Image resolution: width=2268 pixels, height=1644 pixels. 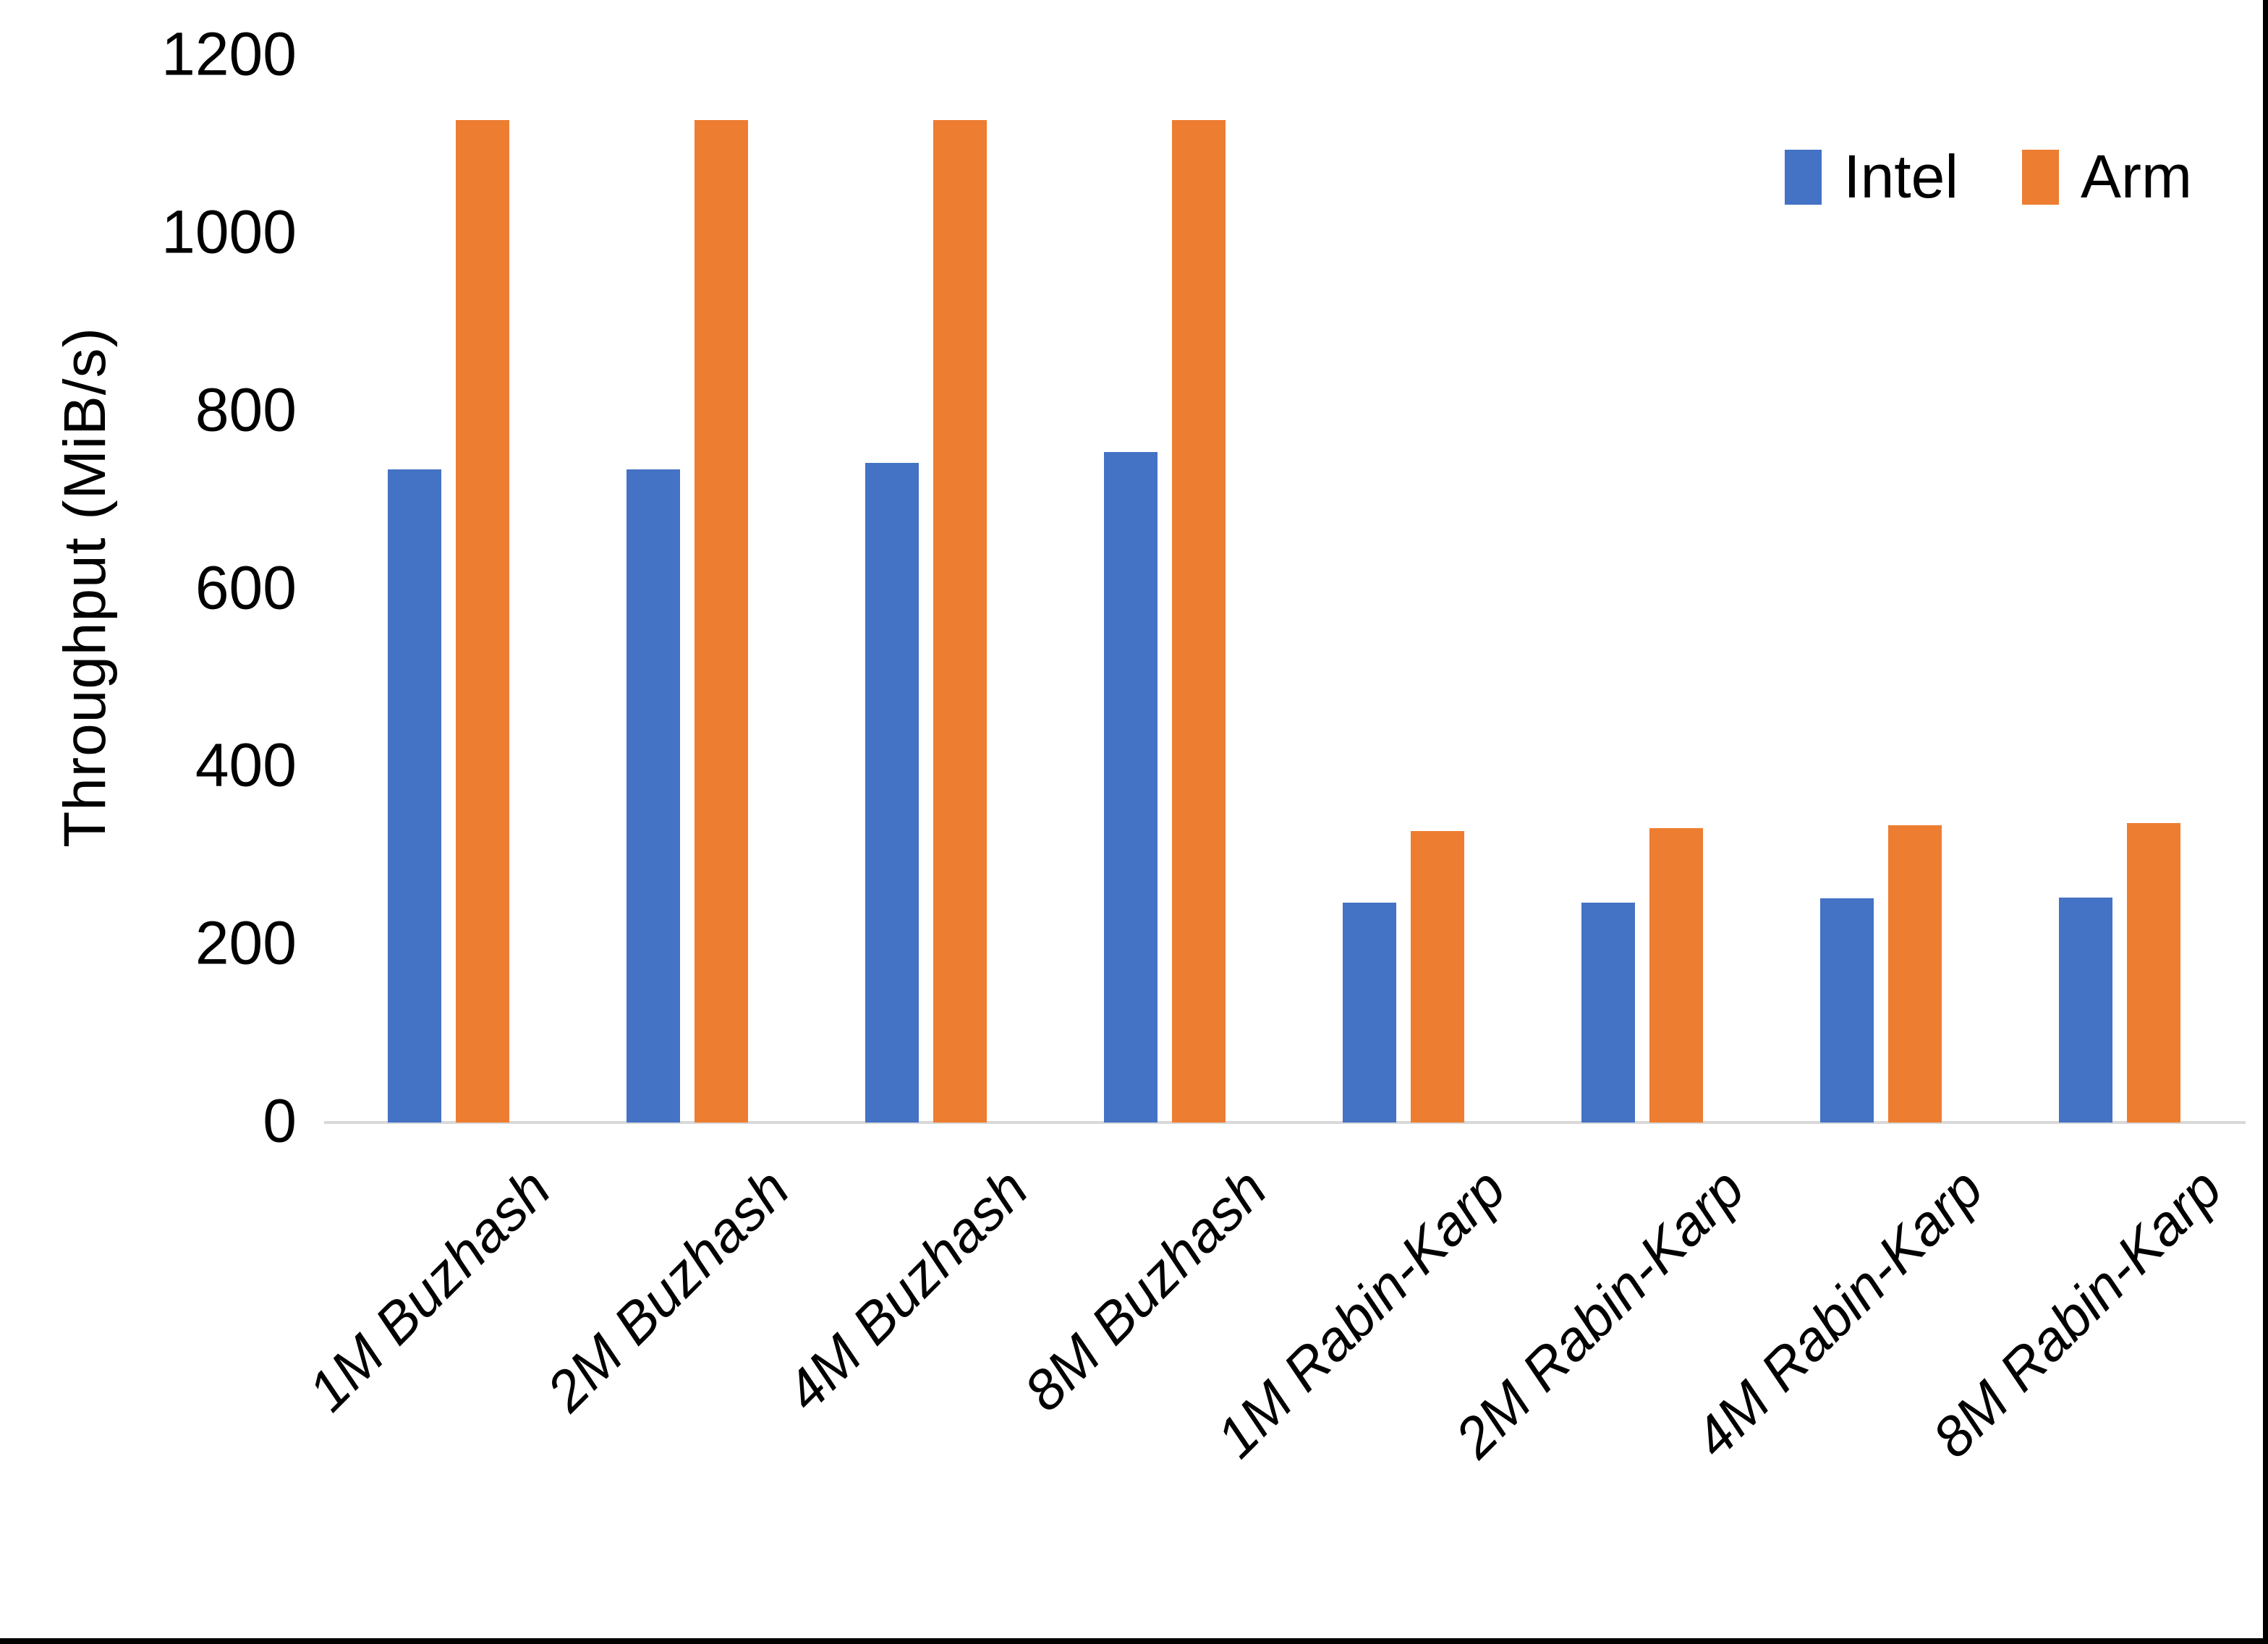 I want to click on category-group-2m-buzhash, so click(x=687, y=589).